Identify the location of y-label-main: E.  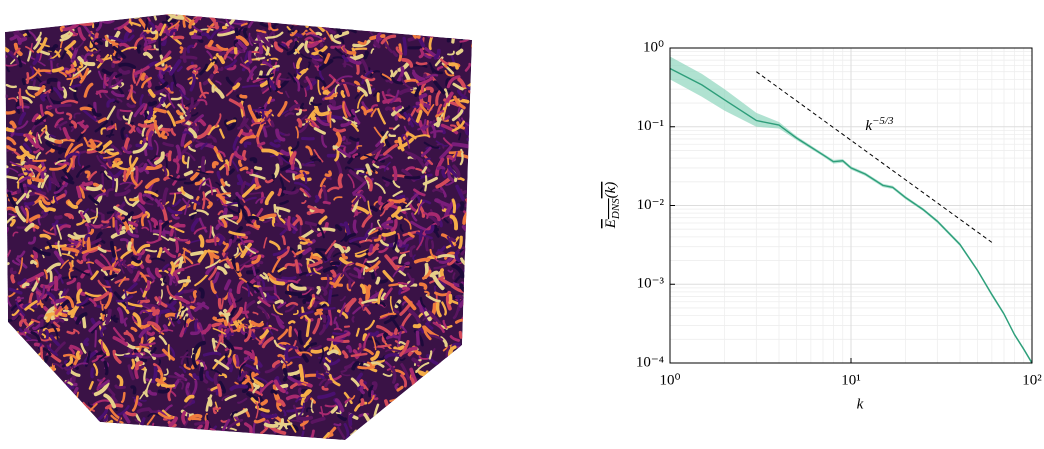
(611, 224).